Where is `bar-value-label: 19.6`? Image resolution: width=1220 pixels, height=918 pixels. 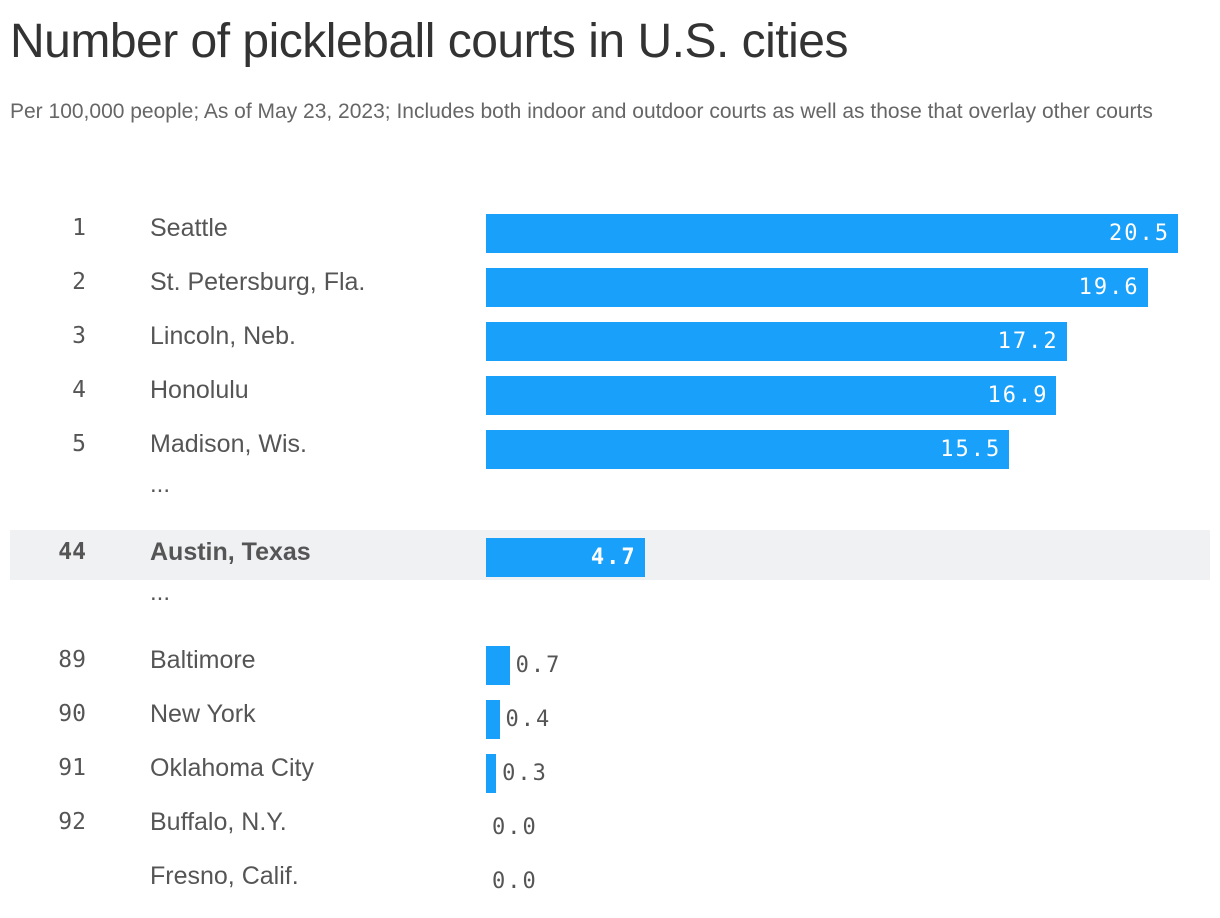
bar-value-label: 19.6 is located at coordinates (1109, 287).